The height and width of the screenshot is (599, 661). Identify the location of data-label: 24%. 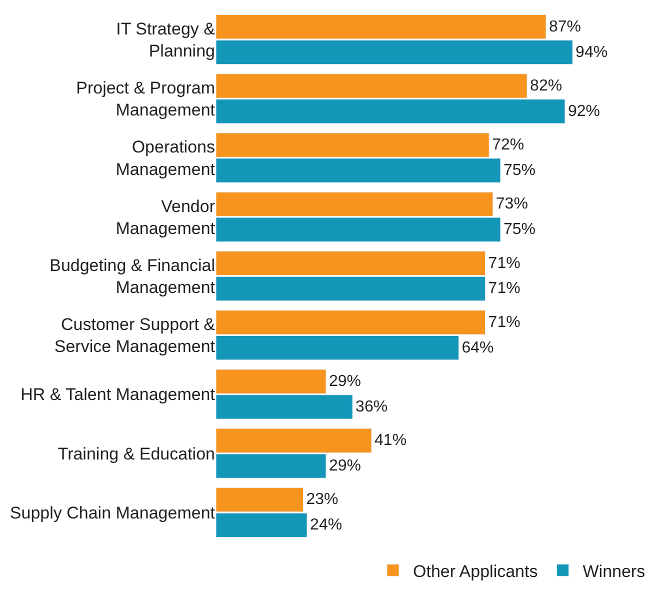
(326, 525).